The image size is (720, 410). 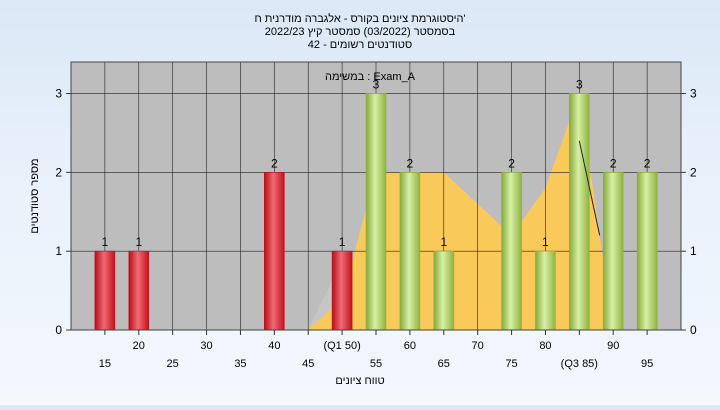 I want to click on y-axis-label: מספר סטודנטים, so click(x=35, y=195).